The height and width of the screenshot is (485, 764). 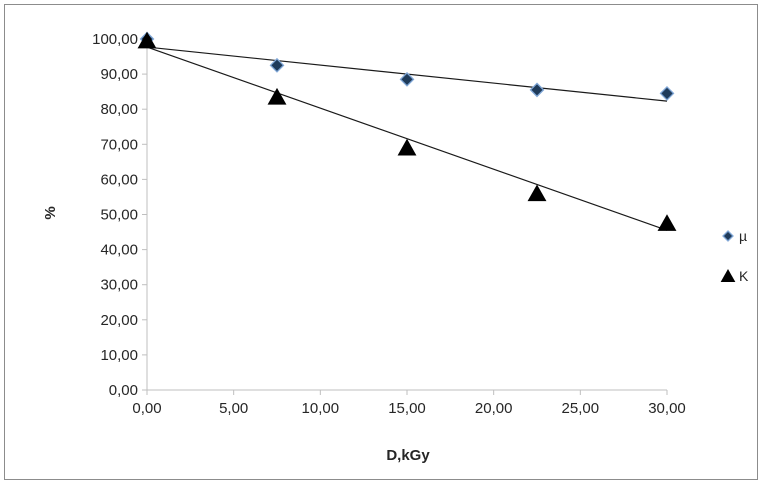 I want to click on y-tick-label: 90,00, so click(x=119, y=74).